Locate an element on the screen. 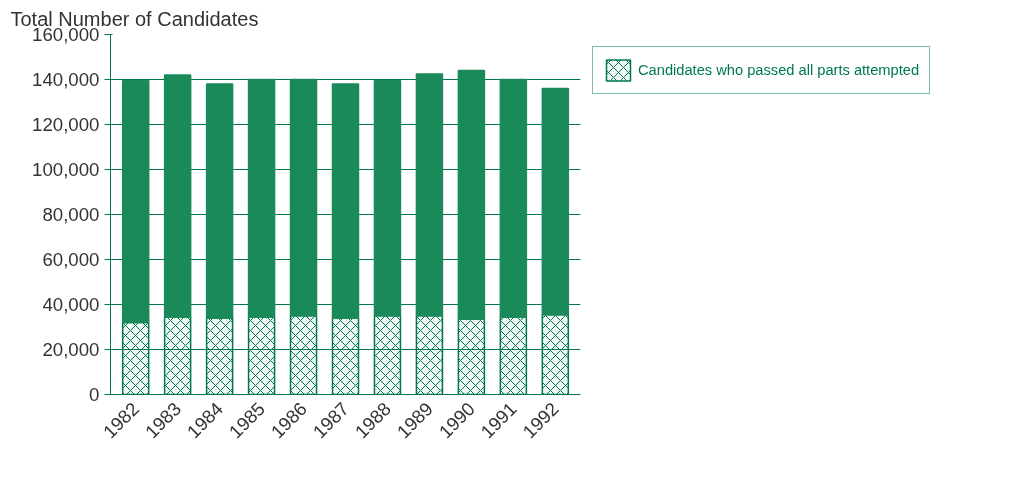 Image resolution: width=1016 pixels, height=502 pixels. y-tick-label: 140,000 is located at coordinates (66, 79).